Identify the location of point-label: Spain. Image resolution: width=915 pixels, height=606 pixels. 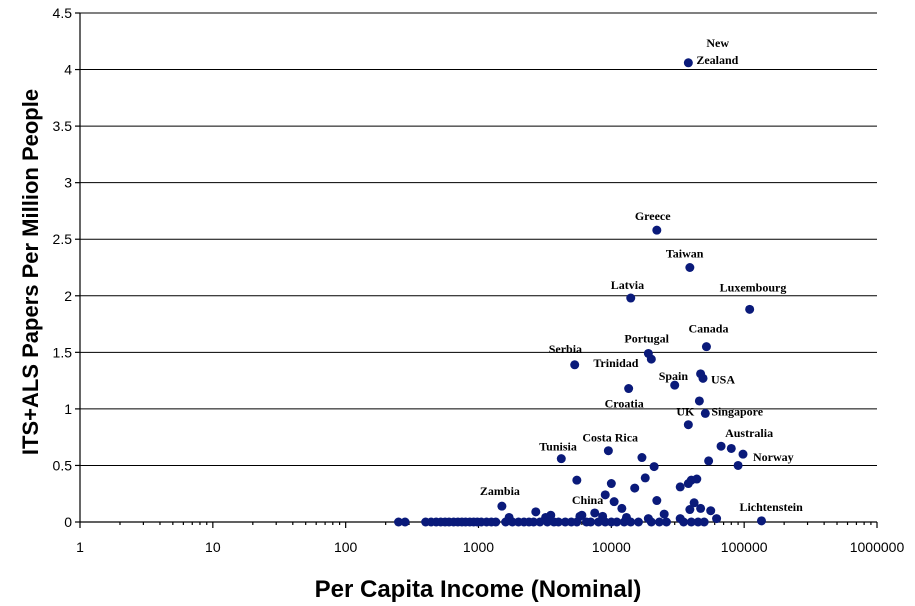
(674, 376).